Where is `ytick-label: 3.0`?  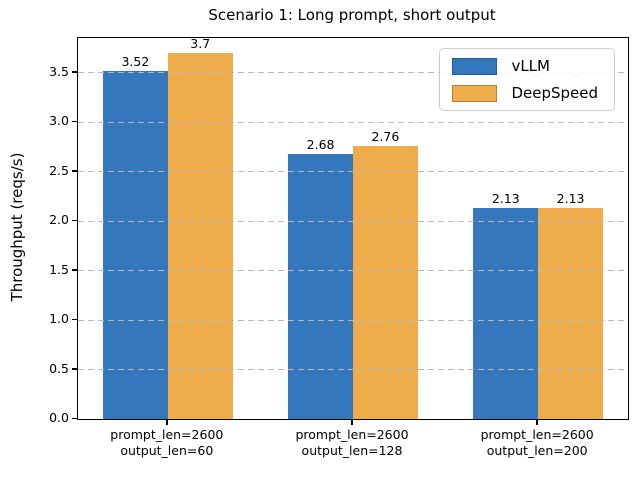 ytick-label: 3.0 is located at coordinates (59, 121).